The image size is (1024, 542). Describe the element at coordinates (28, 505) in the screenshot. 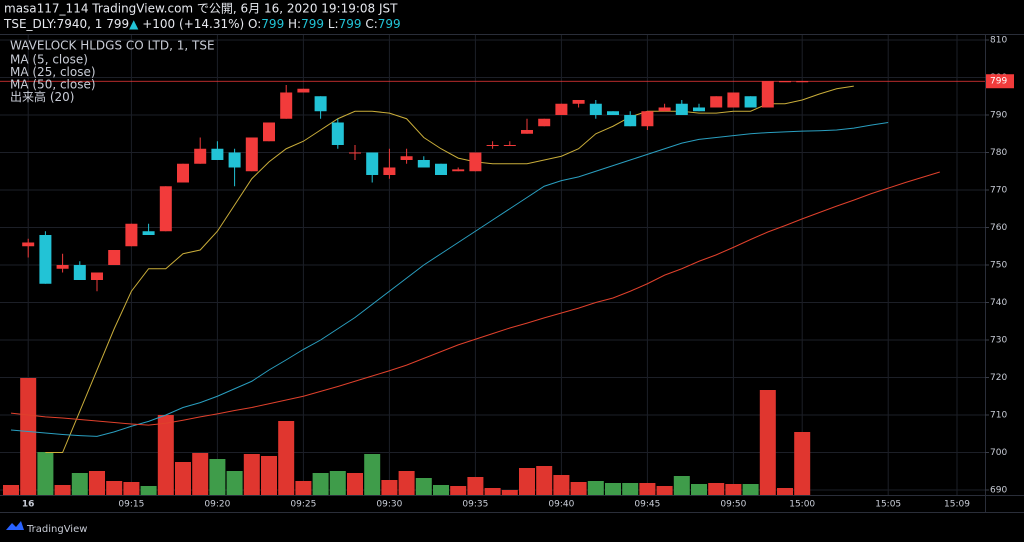

I see `x-tick-label: 16` at that location.